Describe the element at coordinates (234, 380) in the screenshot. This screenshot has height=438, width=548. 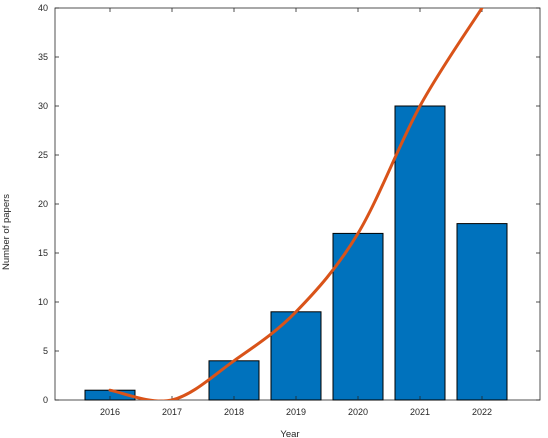
I see `bar-2018` at that location.